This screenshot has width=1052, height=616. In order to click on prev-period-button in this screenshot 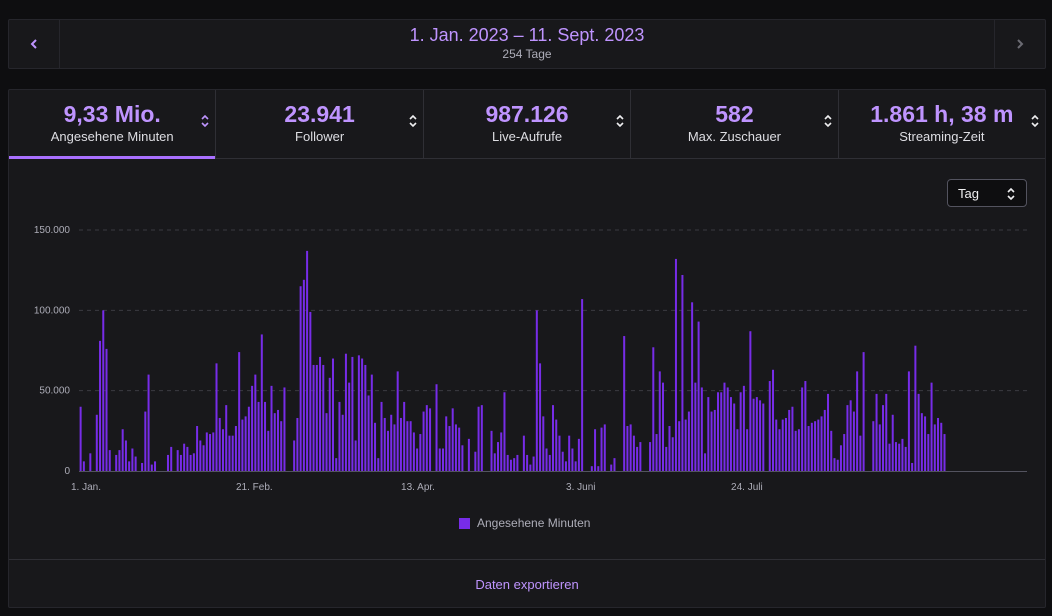, I will do `click(34, 44)`.